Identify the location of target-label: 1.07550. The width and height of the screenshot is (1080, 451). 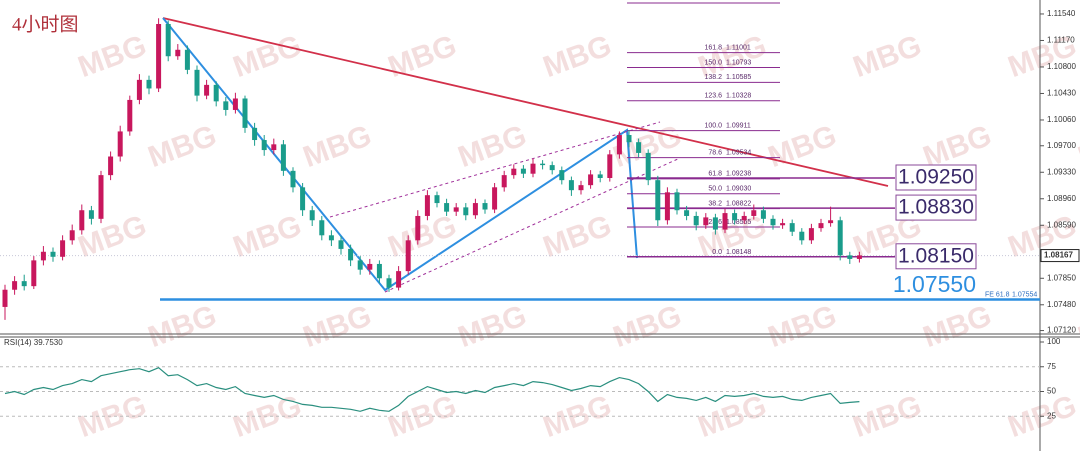
(934, 284).